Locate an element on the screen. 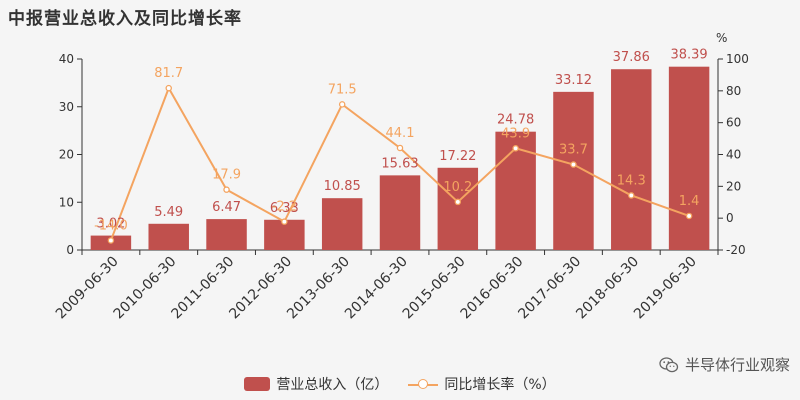  growth-value-label: 71.5 is located at coordinates (342, 89).